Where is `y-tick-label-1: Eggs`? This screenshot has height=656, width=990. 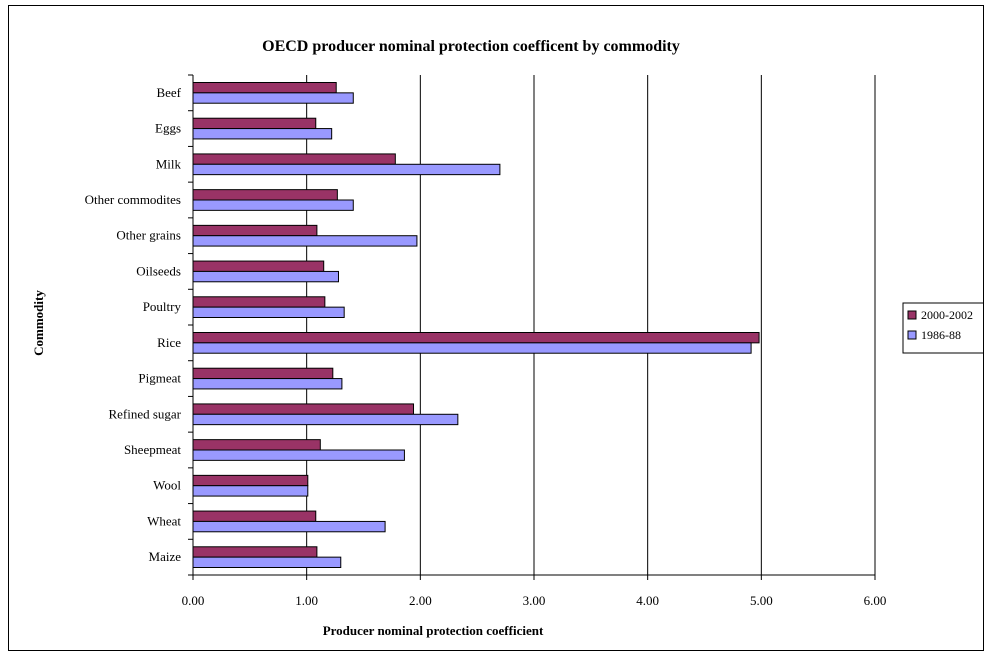
y-tick-label-1: Eggs is located at coordinates (168, 128).